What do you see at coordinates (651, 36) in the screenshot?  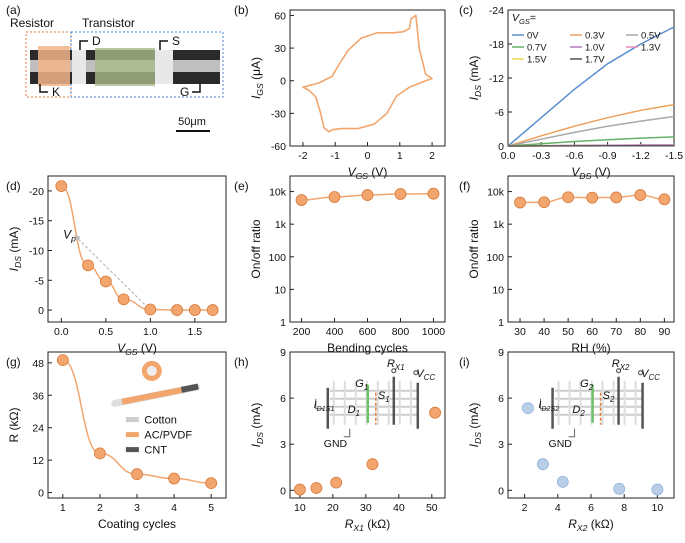 I see `legend-label: 0.5V` at bounding box center [651, 36].